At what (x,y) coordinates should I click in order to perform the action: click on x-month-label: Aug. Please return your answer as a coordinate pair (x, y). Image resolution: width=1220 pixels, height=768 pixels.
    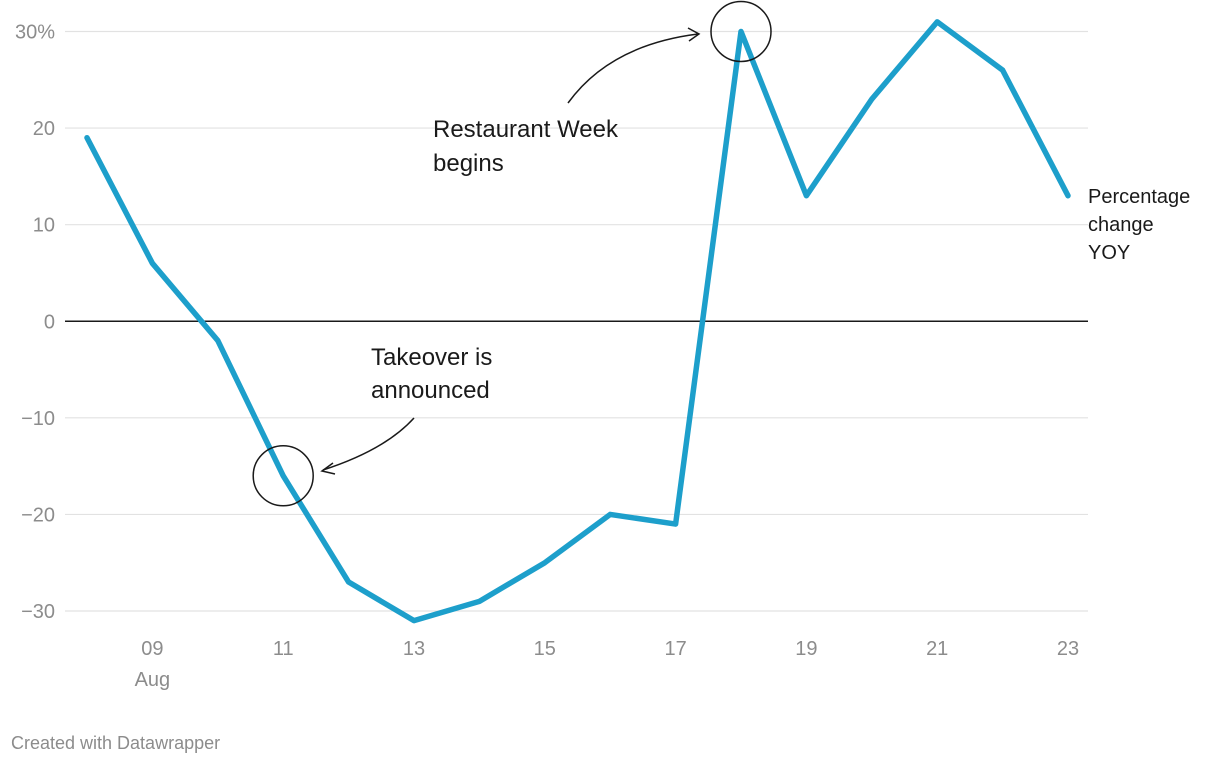
    Looking at the image, I should click on (153, 680).